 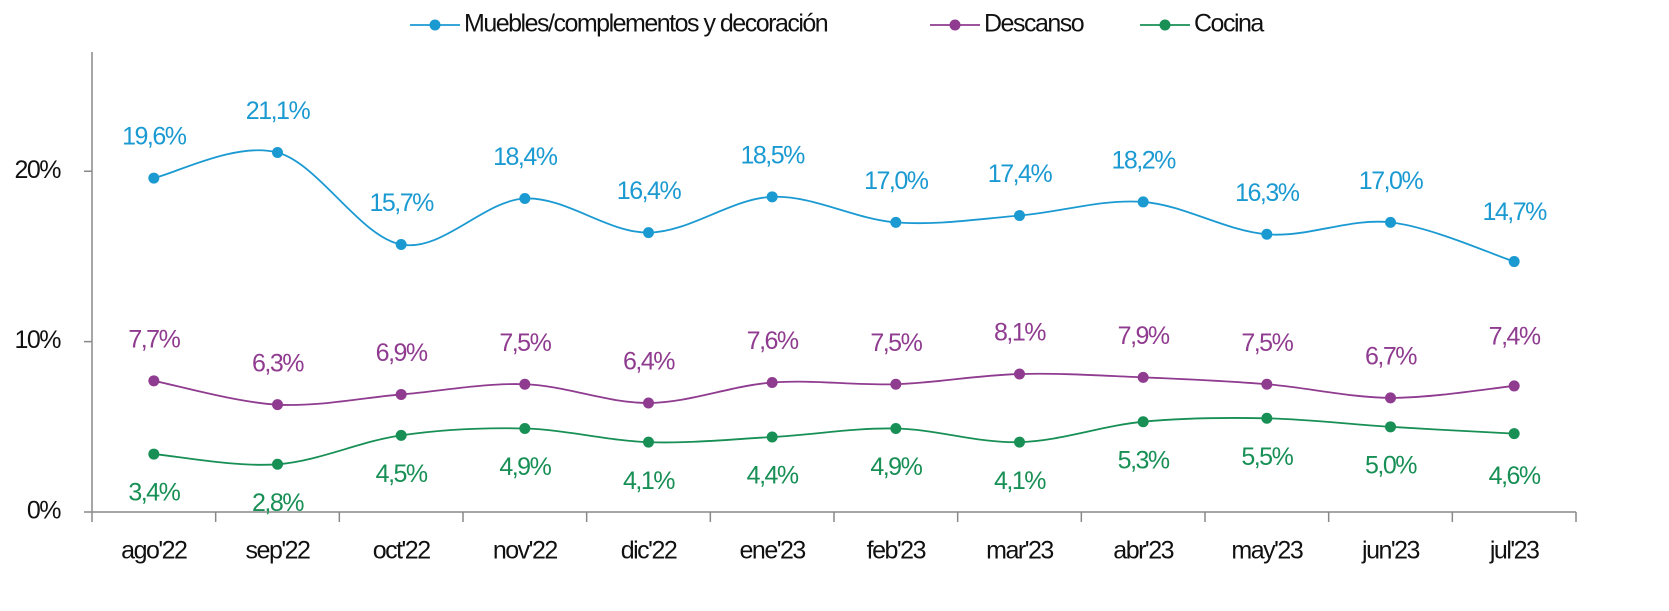 I want to click on data-label: 5,5%, so click(x=1267, y=457).